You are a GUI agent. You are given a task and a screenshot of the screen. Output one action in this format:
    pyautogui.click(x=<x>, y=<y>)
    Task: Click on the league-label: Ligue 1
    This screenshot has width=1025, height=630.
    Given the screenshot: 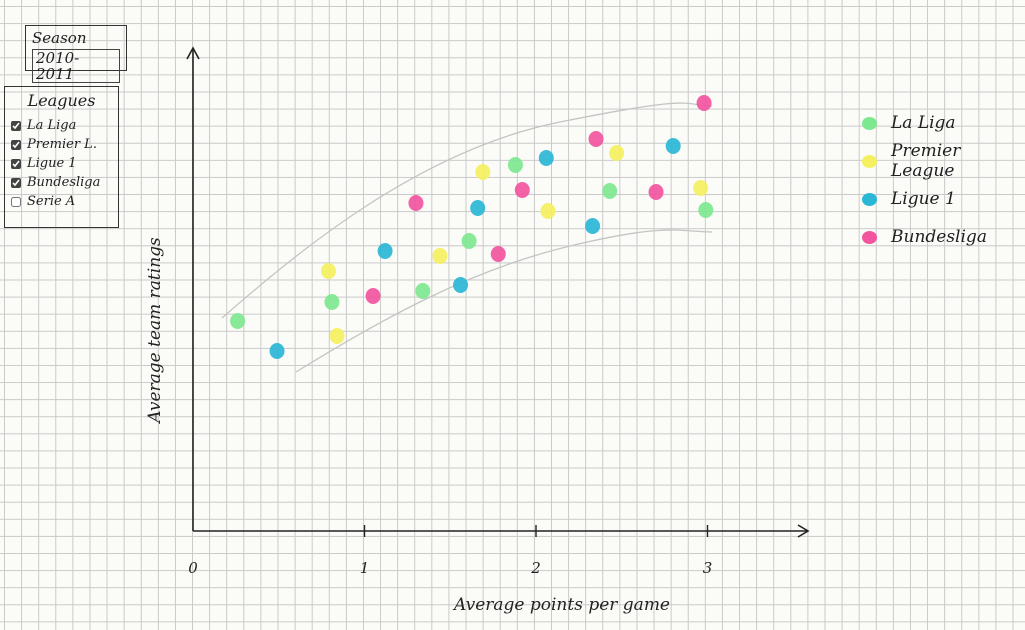 What is the action you would take?
    pyautogui.click(x=52, y=163)
    